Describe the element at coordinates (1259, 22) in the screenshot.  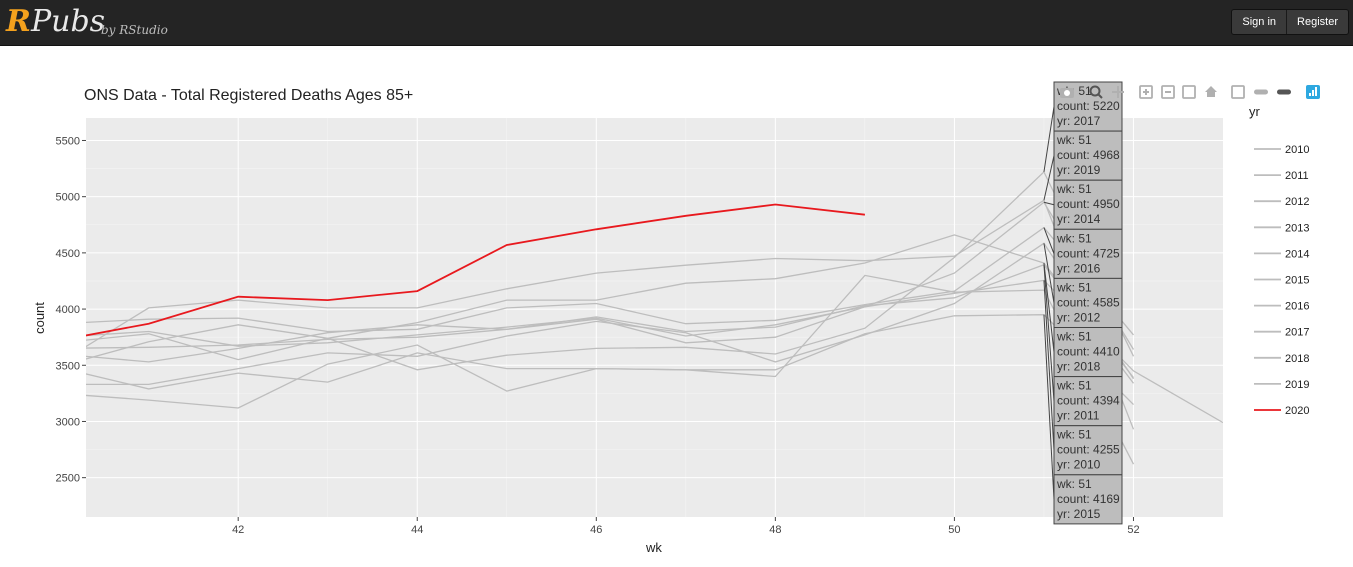
I see `sign-in-button: Sign in` at that location.